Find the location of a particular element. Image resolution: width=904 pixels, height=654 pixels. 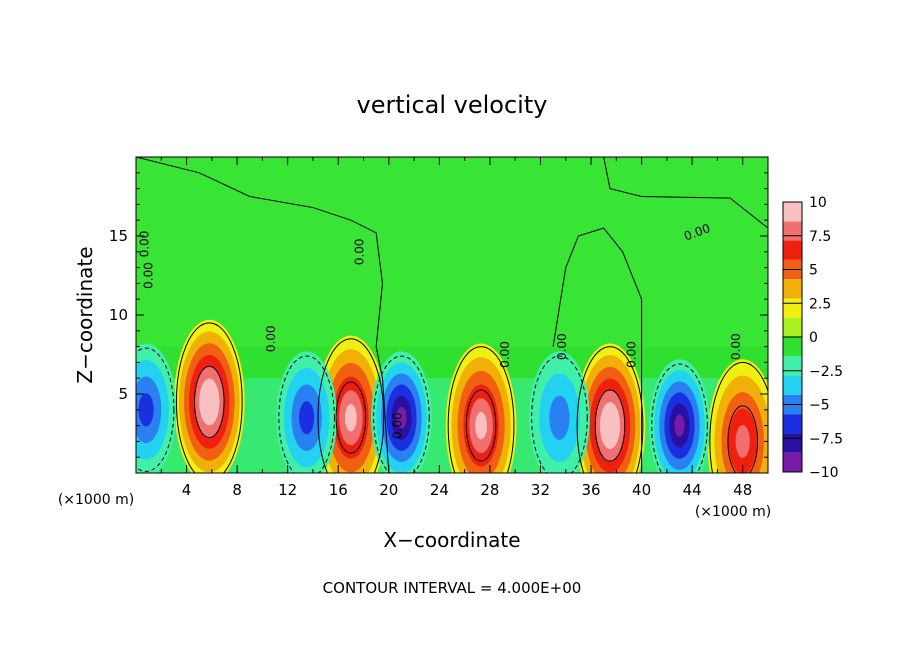

x-tick-label: 28 is located at coordinates (489, 490).